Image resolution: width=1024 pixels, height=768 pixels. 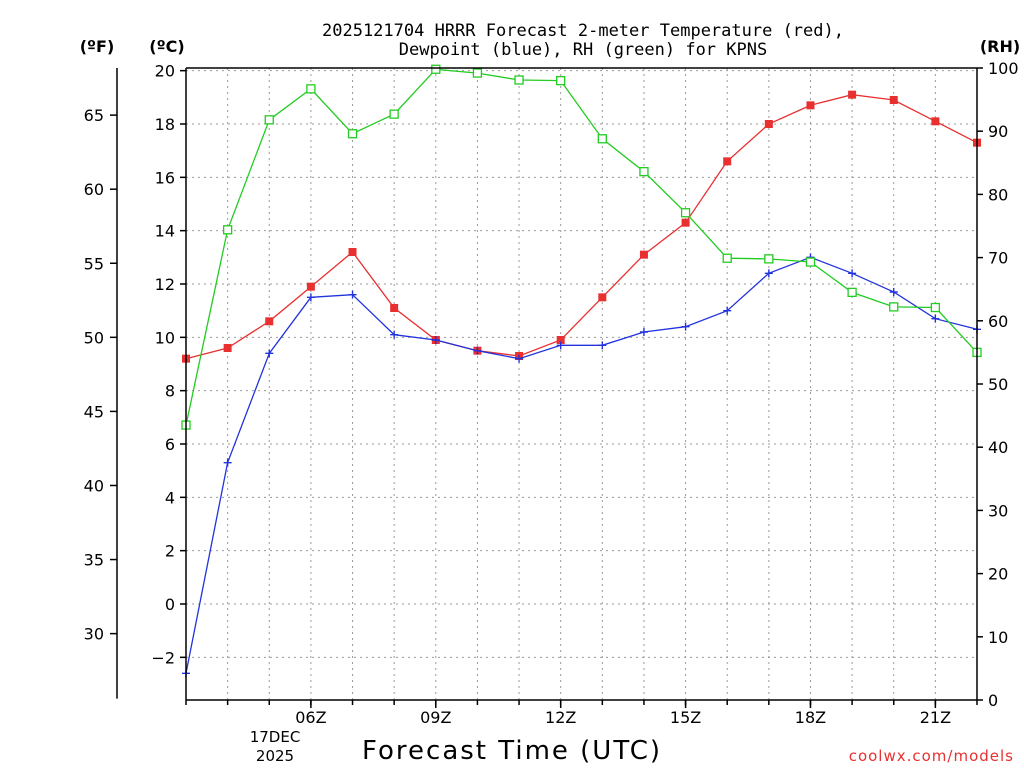 What do you see at coordinates (170, 604) in the screenshot?
I see `celsius-tick-label: 0` at bounding box center [170, 604].